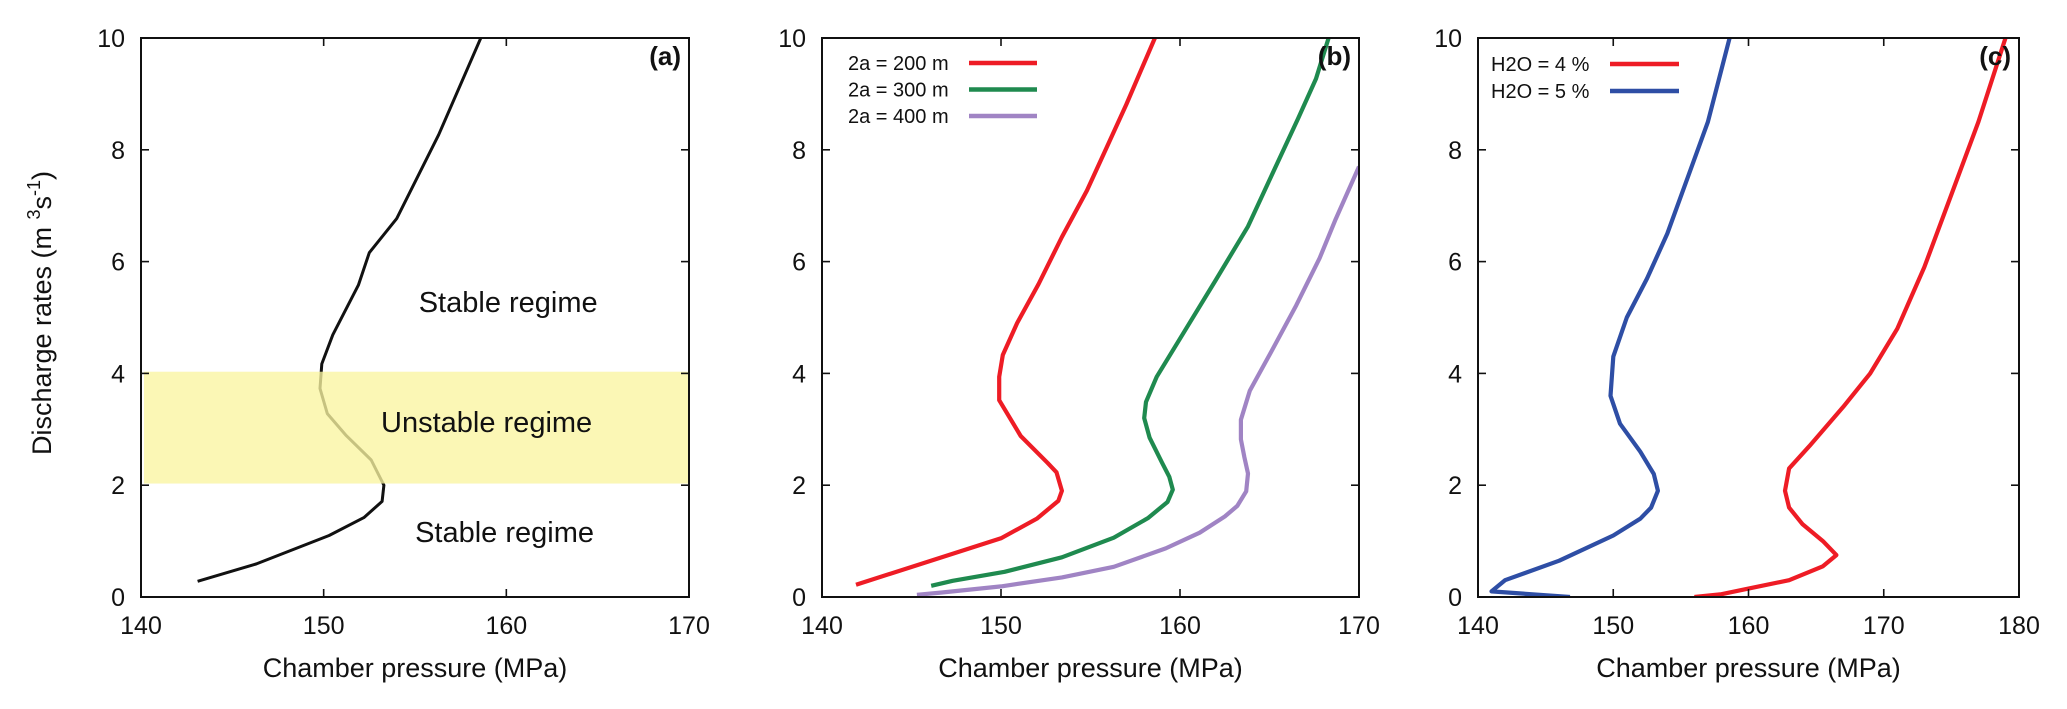 Image resolution: width=2067 pixels, height=709 pixels. What do you see at coordinates (1334, 56) in the screenshot?
I see `panel-label: (b)` at bounding box center [1334, 56].